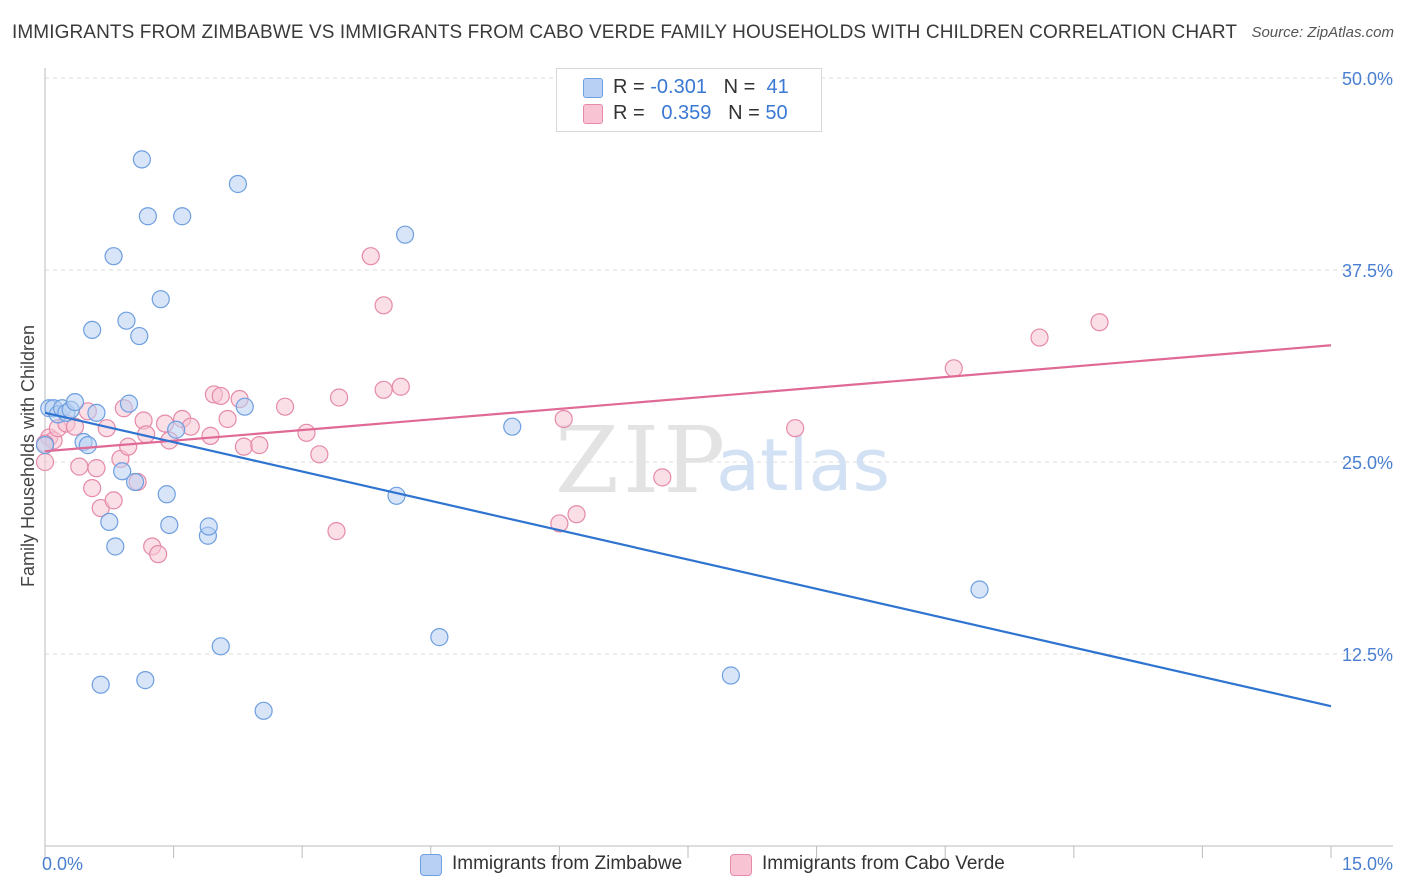  What do you see at coordinates (678, 87) in the screenshot?
I see `legend-r-value-zimbabwe: -0.301` at bounding box center [678, 87].